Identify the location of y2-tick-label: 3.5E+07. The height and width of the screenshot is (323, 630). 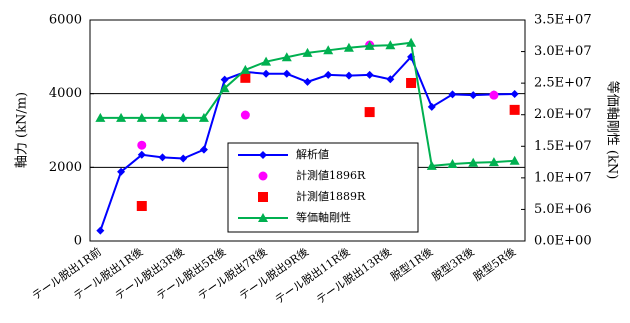
(563, 20).